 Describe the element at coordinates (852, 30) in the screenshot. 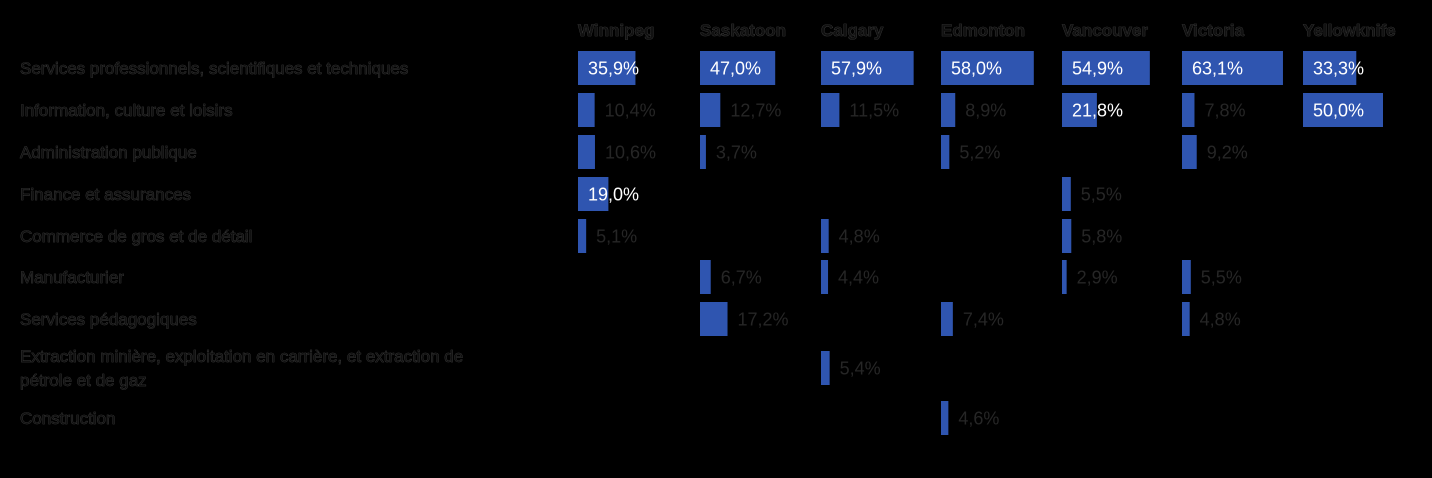

I see `column-header-calgary: Calgary` at that location.